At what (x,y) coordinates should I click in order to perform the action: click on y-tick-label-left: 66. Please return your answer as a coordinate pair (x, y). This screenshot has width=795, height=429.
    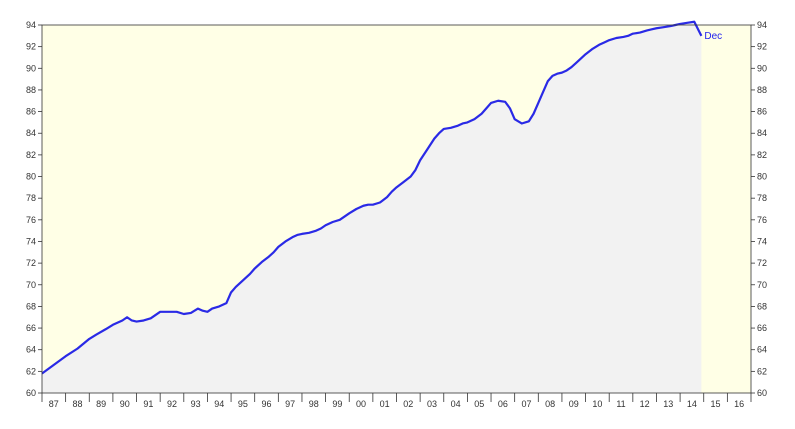
    Looking at the image, I should click on (31, 328).